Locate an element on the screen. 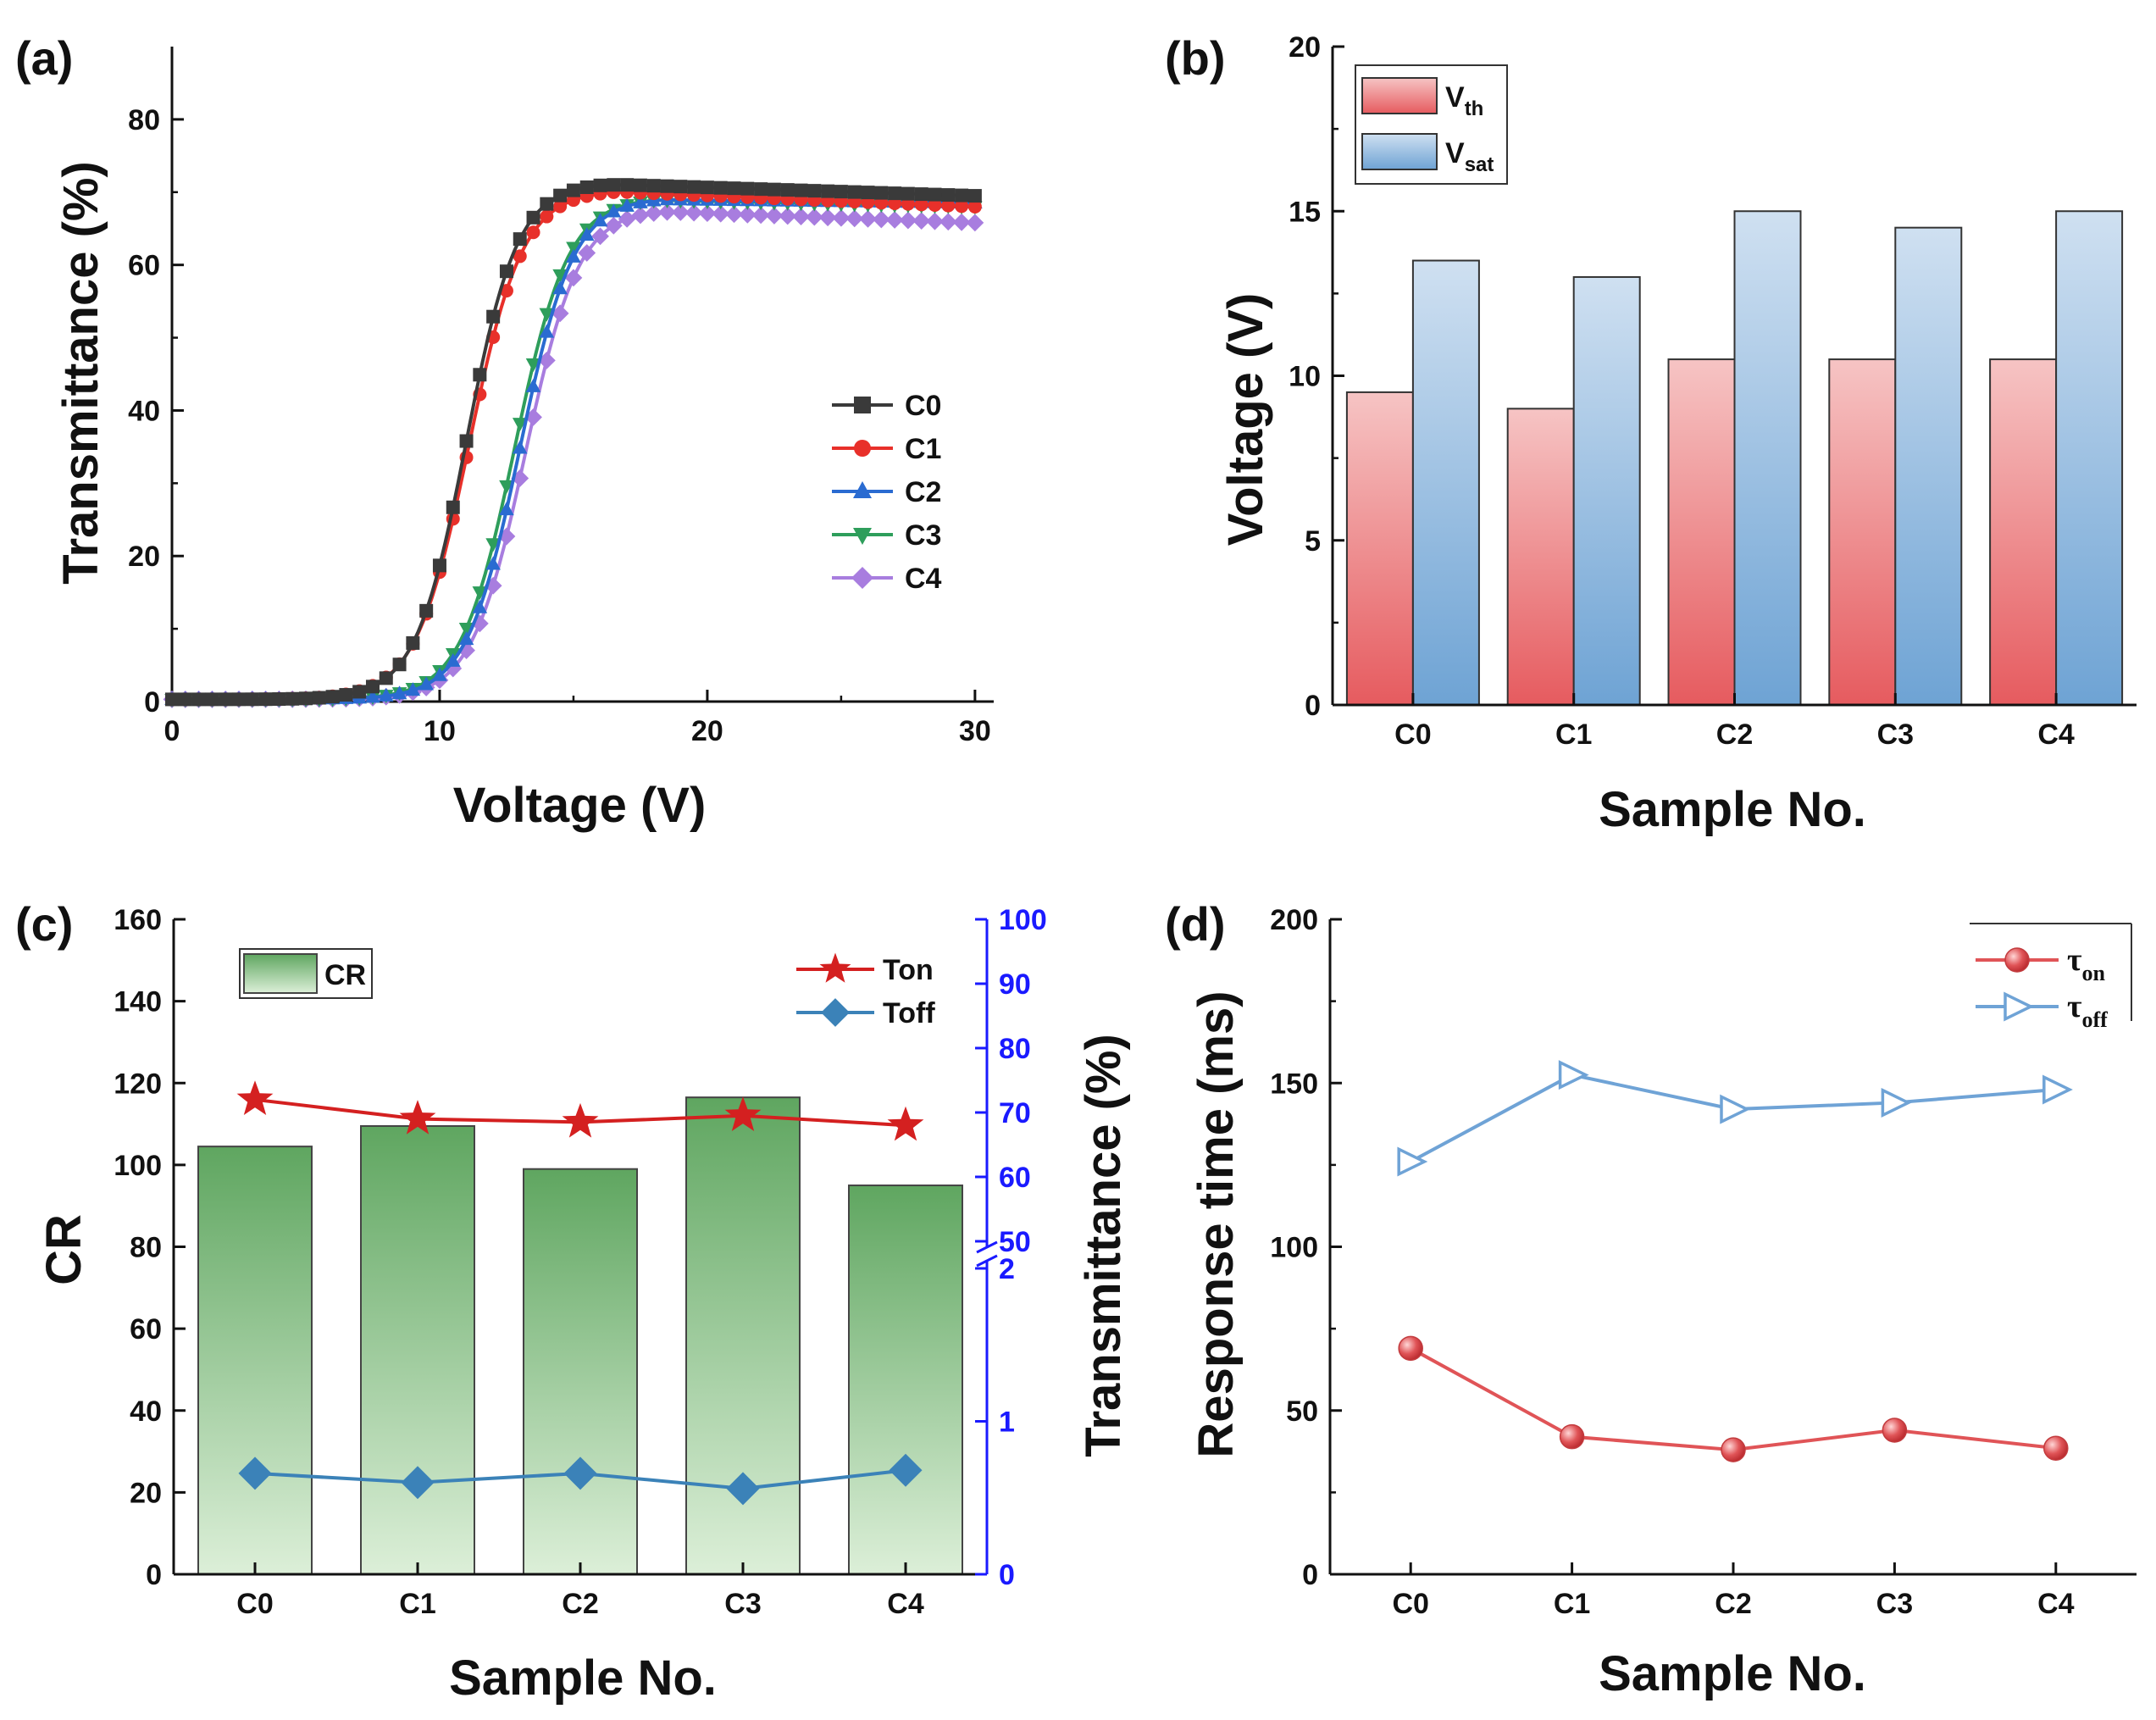 This screenshot has width=2156, height=1720. b-x-tick-label: C2 is located at coordinates (1734, 735).